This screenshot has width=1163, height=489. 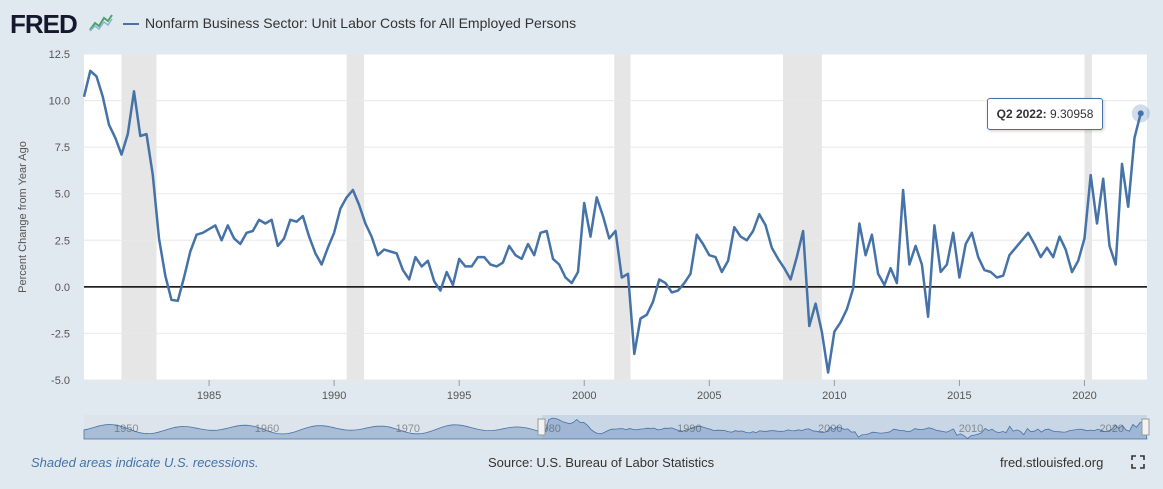 I want to click on x-tick-label: 1985, so click(x=209, y=396).